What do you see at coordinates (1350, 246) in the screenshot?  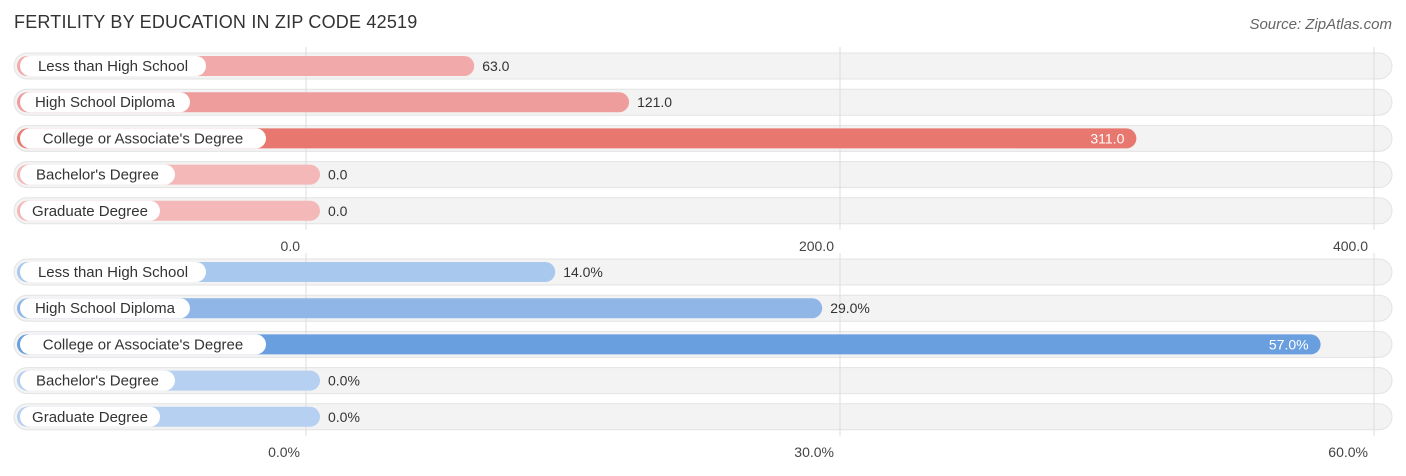 I see `tick-label: 400.0` at bounding box center [1350, 246].